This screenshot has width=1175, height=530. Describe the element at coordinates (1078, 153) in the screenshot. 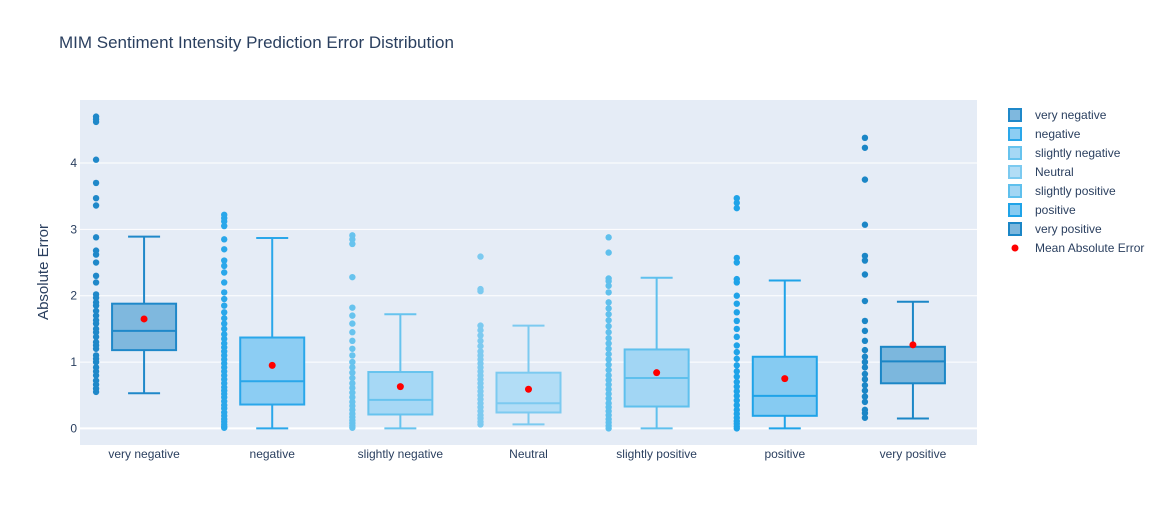

I see `legend-label: slightly negative` at that location.